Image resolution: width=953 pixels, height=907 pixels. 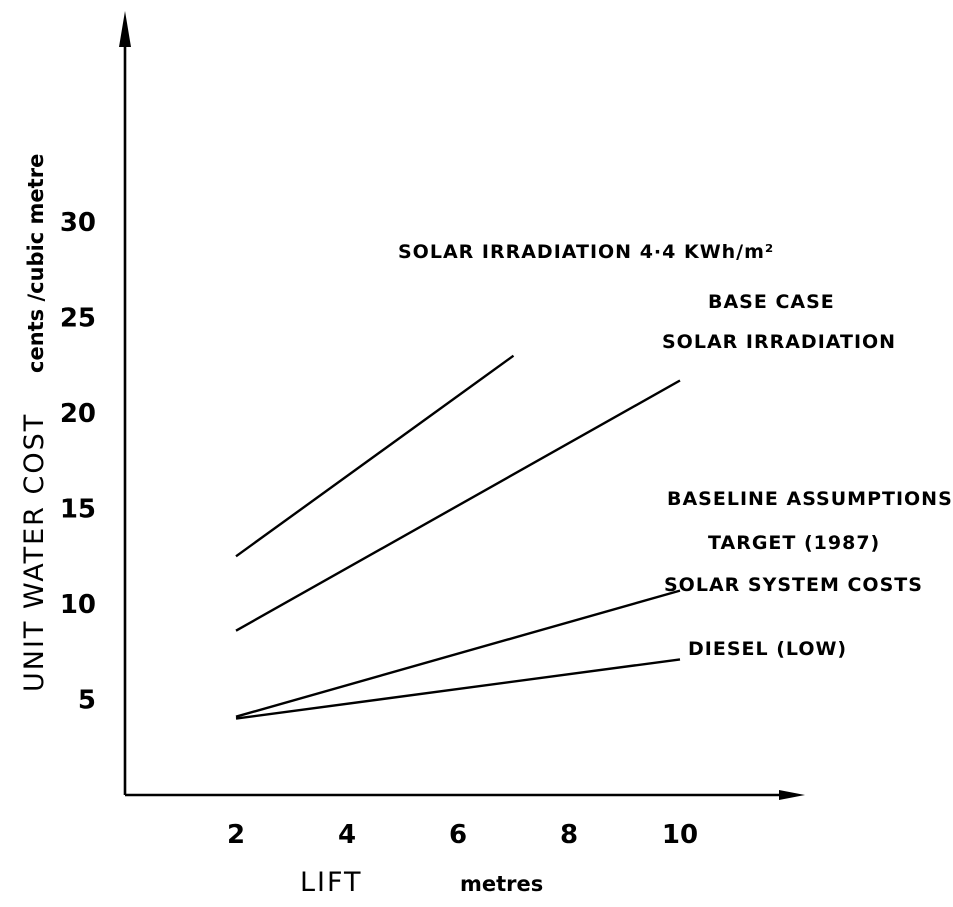 I want to click on annotation-base-case: BASE CASE, so click(x=771, y=302).